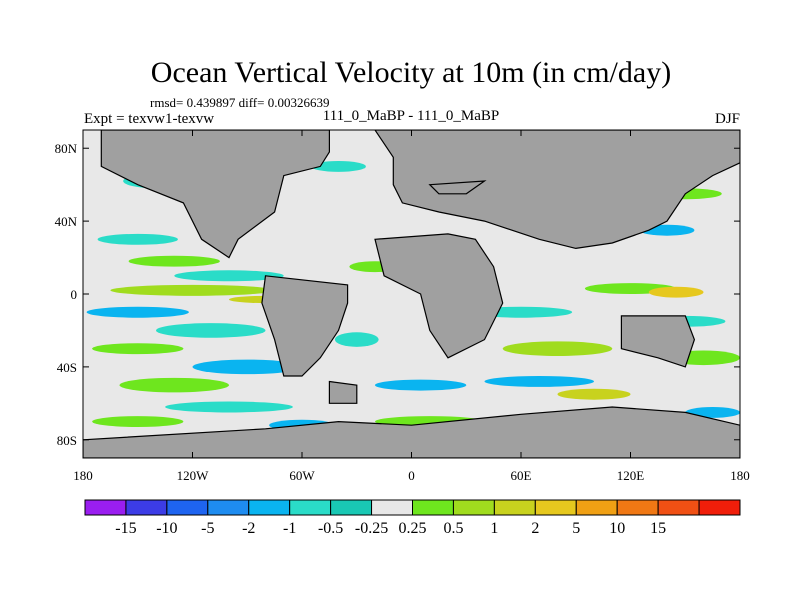  I want to click on colorbar-label-3: -2, so click(248, 528).